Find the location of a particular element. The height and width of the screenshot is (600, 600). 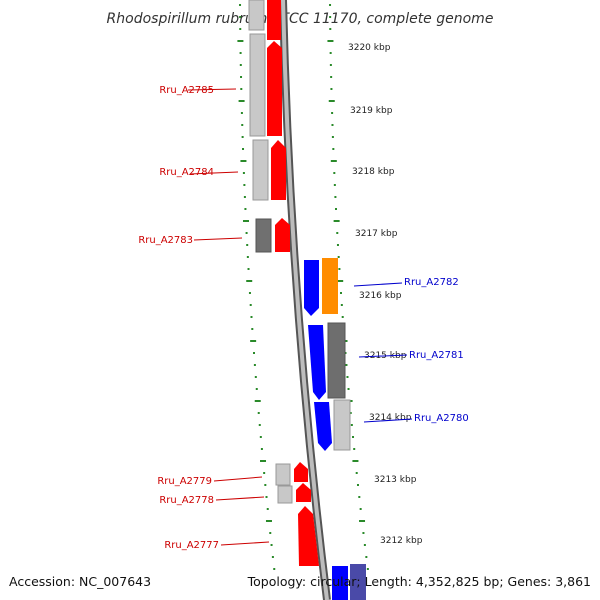

scale-label: 3219 kbp is located at coordinates (371, 111).